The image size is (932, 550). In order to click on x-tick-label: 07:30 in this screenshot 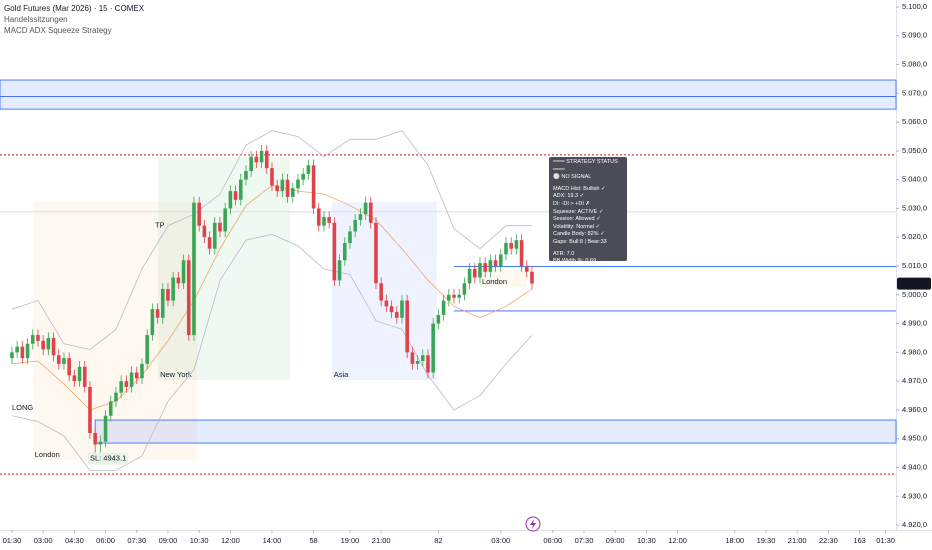, I will do `click(584, 540)`.